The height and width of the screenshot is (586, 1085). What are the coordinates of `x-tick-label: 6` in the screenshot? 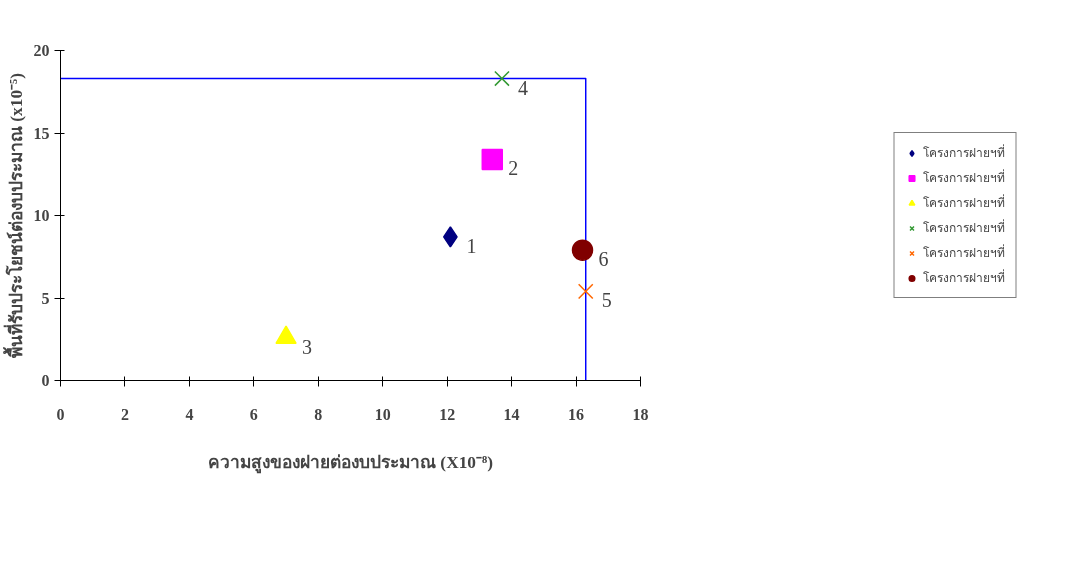 It's located at (253, 414).